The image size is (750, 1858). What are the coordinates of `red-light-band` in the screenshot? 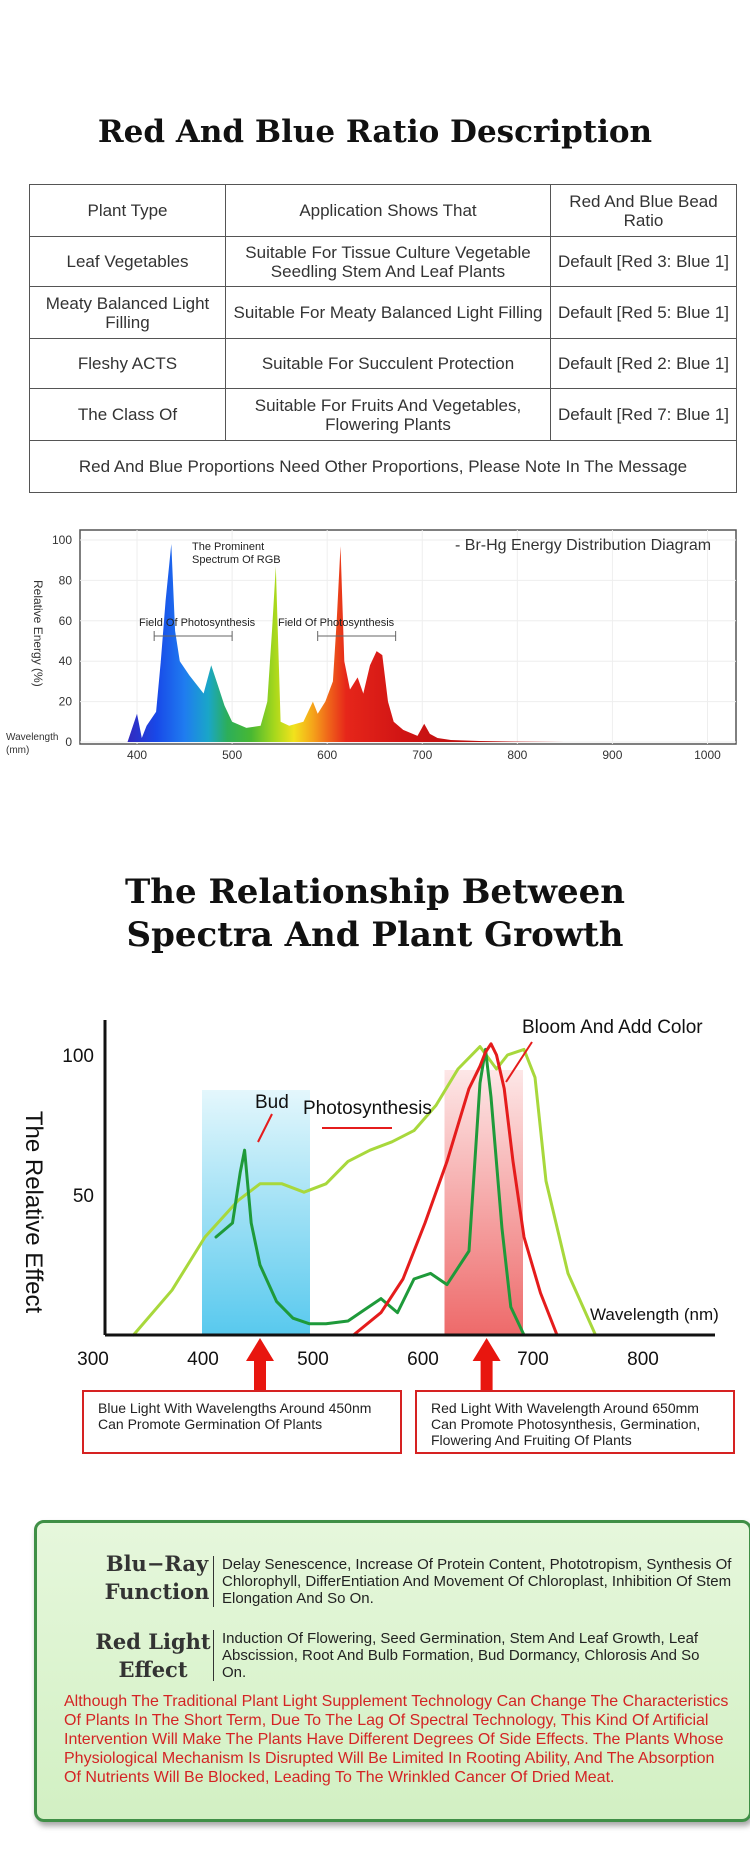 It's located at (483, 1202).